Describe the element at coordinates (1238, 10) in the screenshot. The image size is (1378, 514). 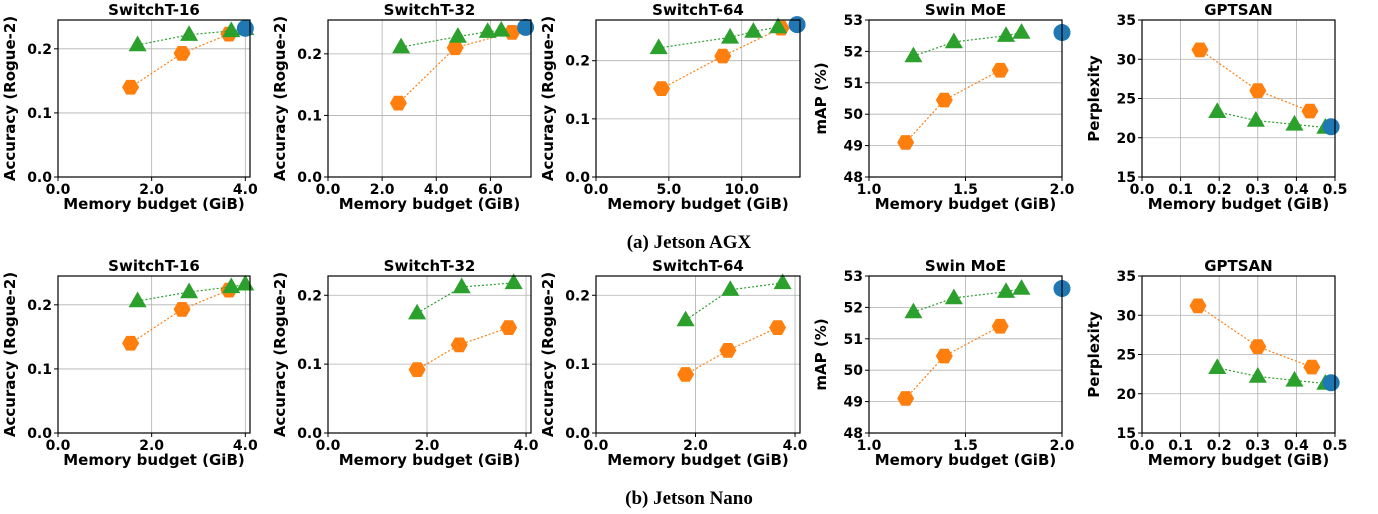
I see `chart-title: GPTSAN` at that location.